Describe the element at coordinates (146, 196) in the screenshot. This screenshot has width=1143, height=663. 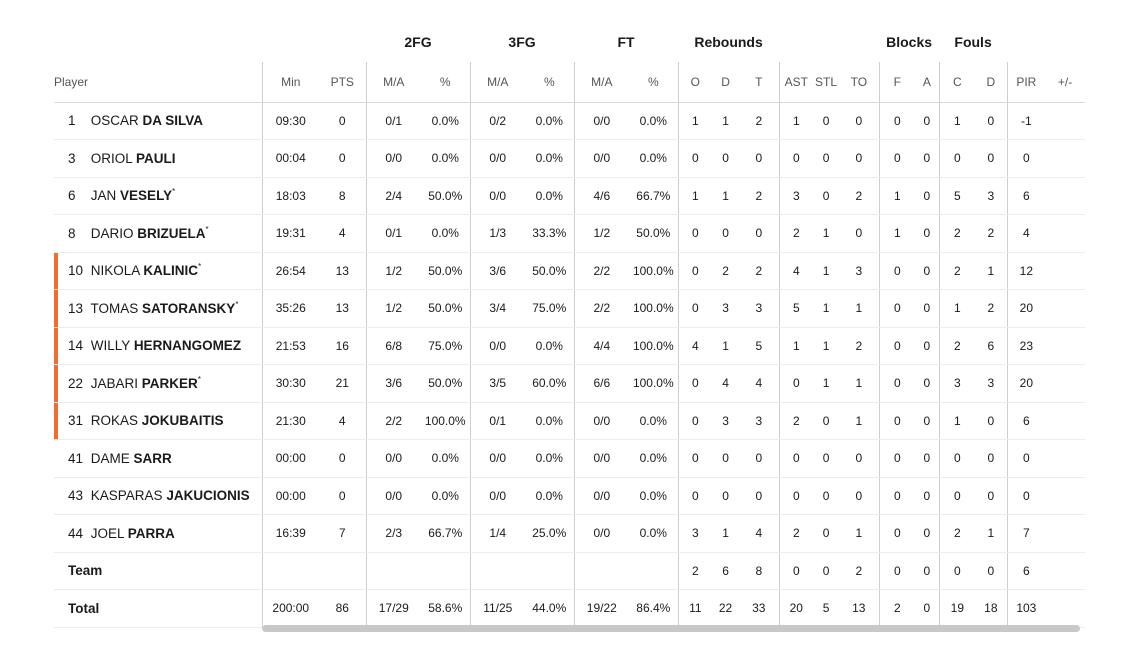
I see `player-last-name: VESELY` at that location.